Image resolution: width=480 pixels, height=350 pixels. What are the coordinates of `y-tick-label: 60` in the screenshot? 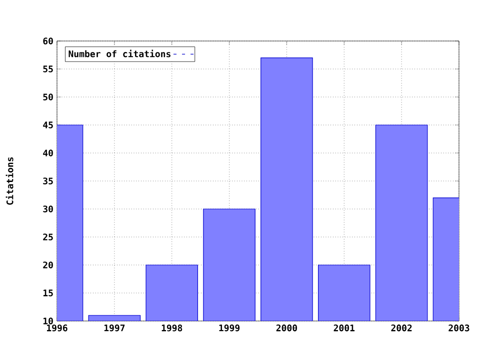 It's located at (48, 41).